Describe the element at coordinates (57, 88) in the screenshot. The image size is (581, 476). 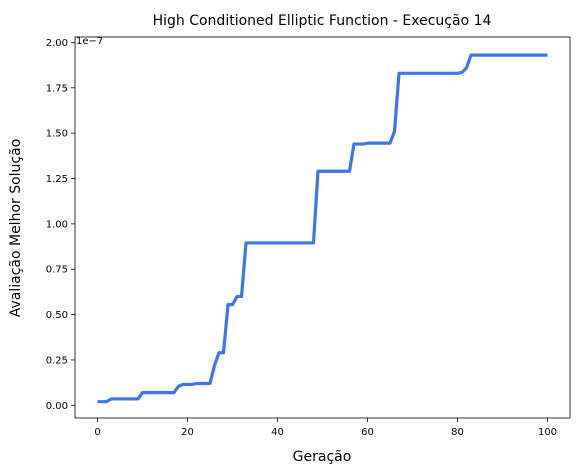
I see `y-tick-label-7: 1.75` at that location.